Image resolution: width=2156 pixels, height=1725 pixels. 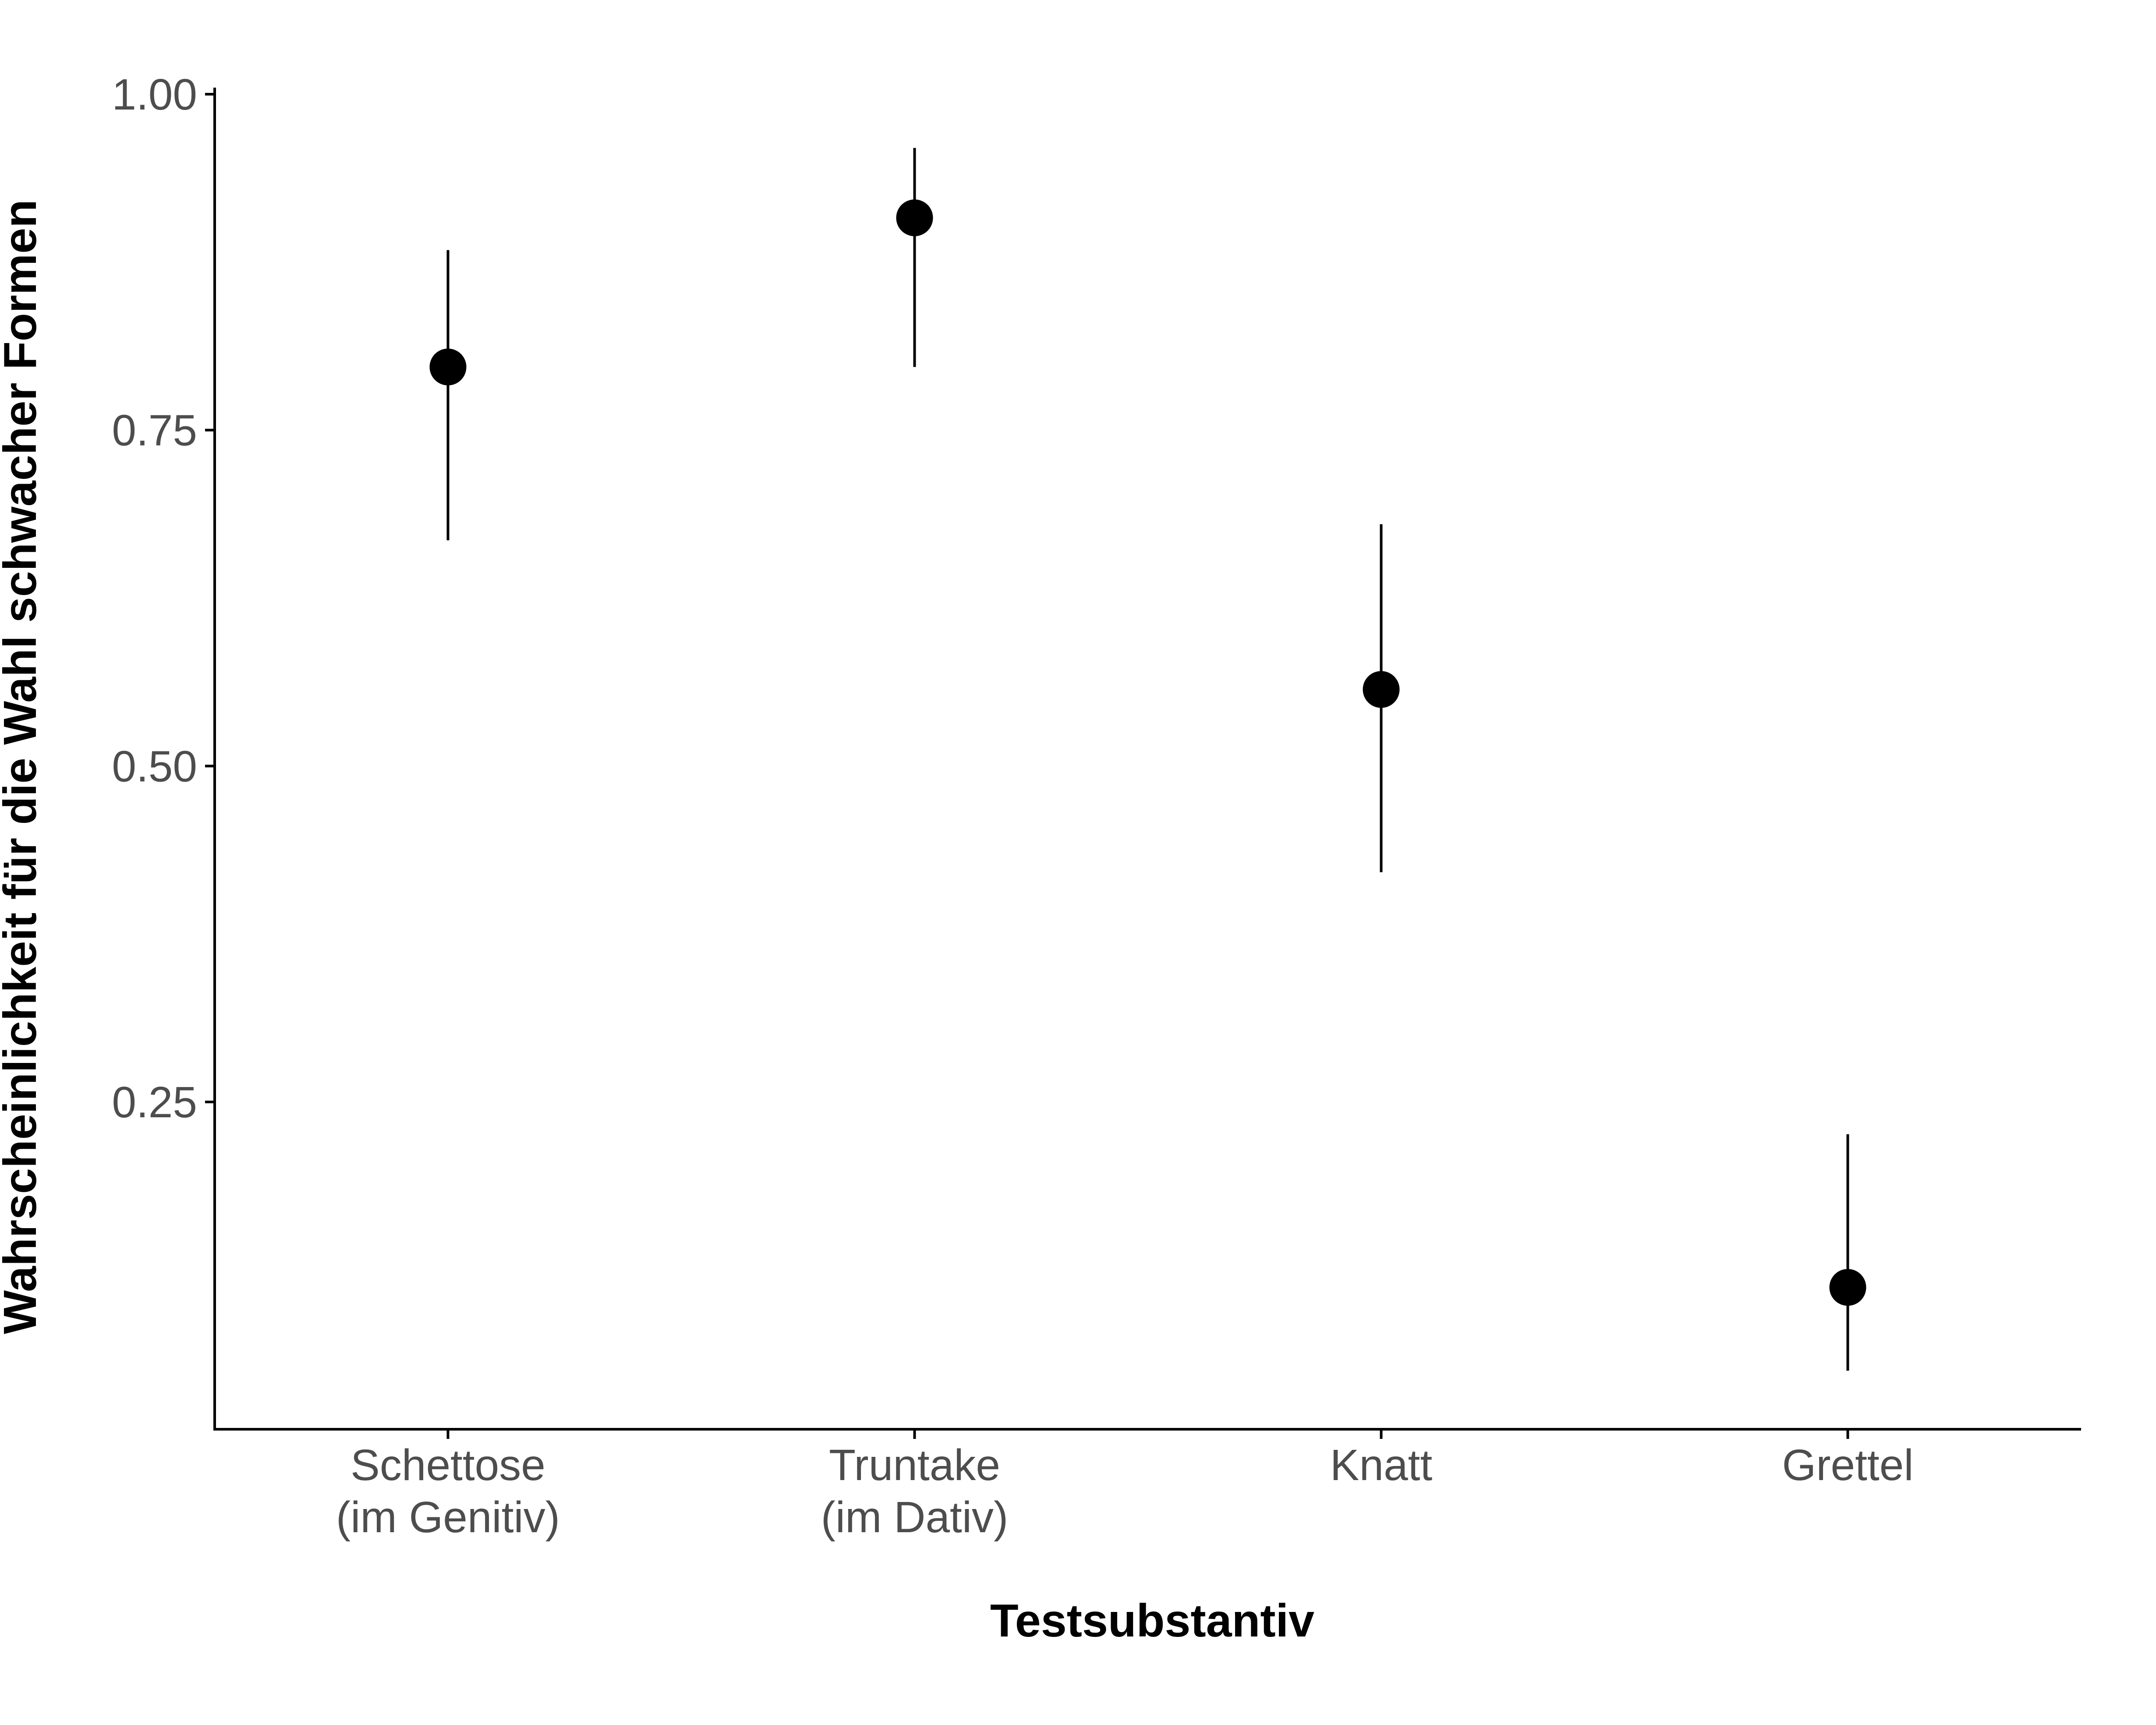 I want to click on x-tick-label-sub: (im Dativ), so click(x=915, y=1517).